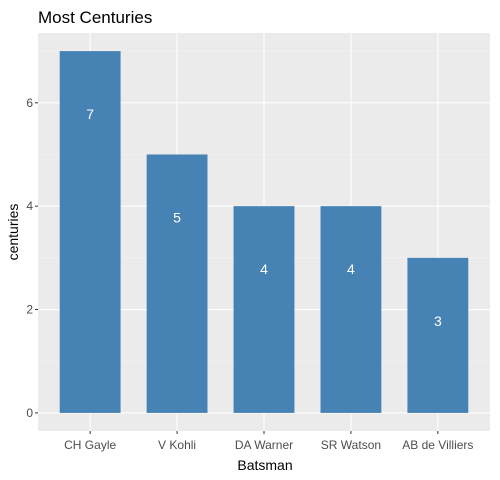 Image resolution: width=500 pixels, height=480 pixels. What do you see at coordinates (438, 321) in the screenshot?
I see `bar-value-label: 3` at bounding box center [438, 321].